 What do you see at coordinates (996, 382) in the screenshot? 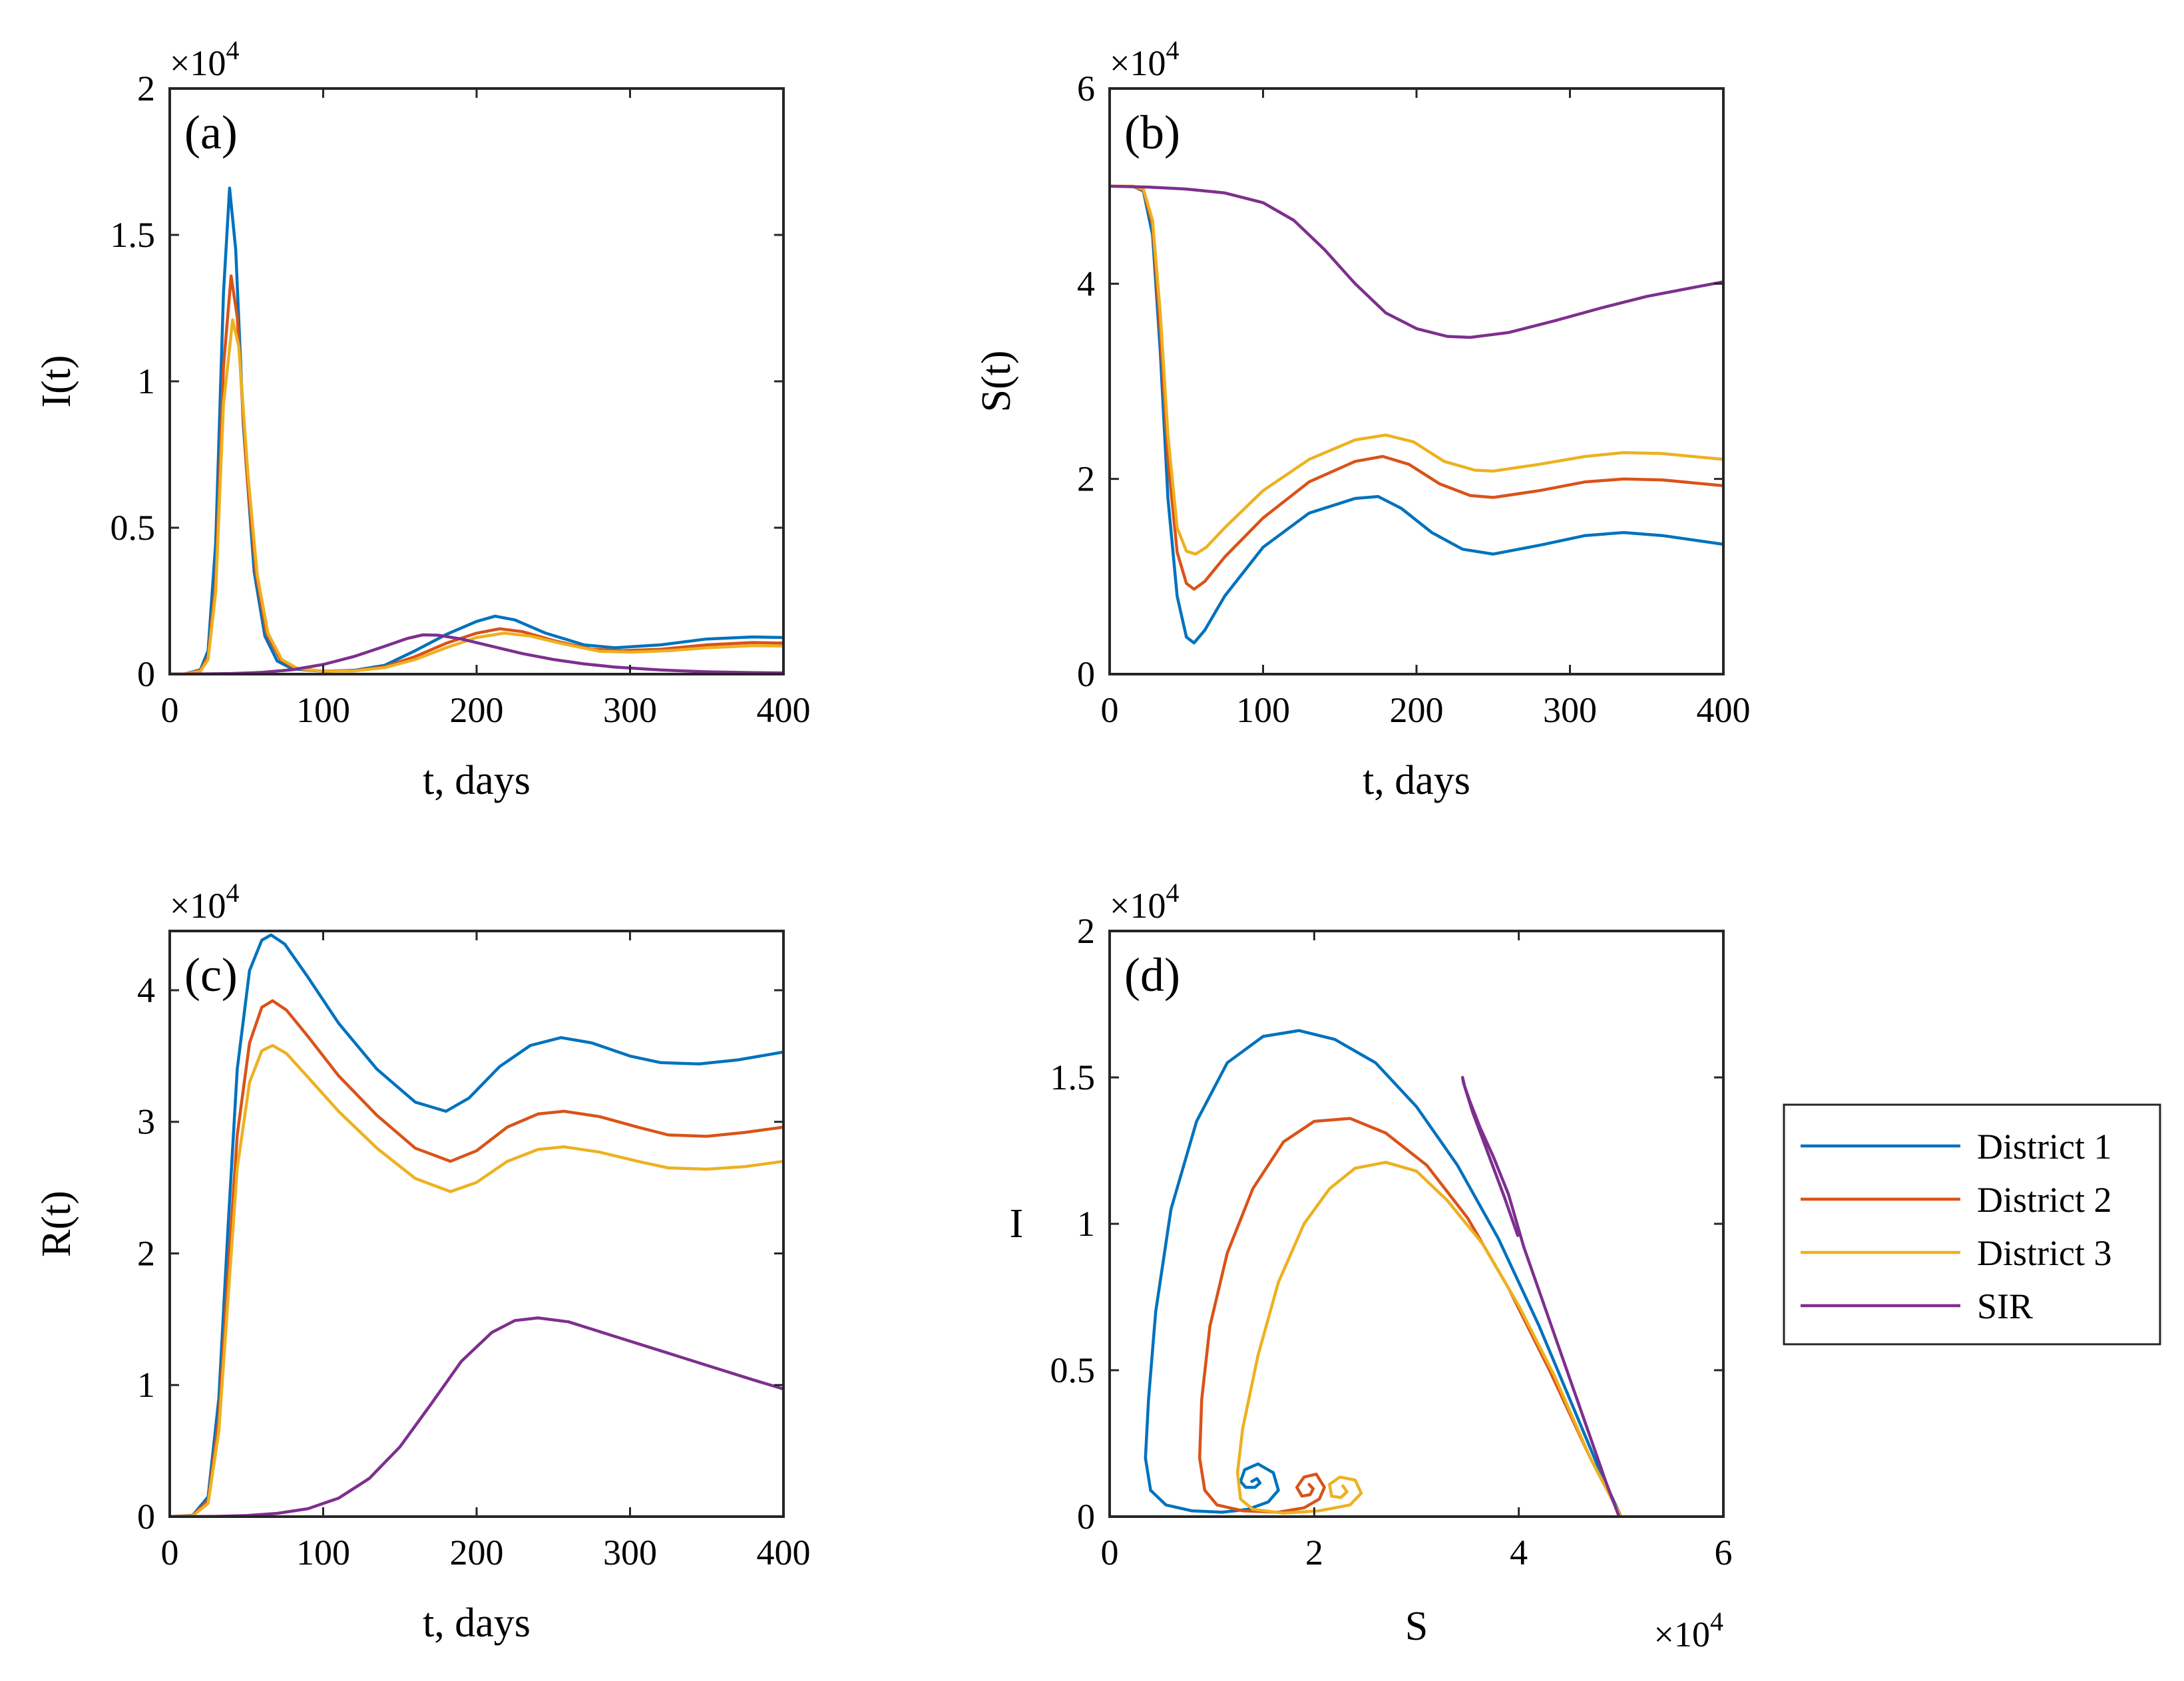
I see `y-axis-label: S(t)` at bounding box center [996, 382].